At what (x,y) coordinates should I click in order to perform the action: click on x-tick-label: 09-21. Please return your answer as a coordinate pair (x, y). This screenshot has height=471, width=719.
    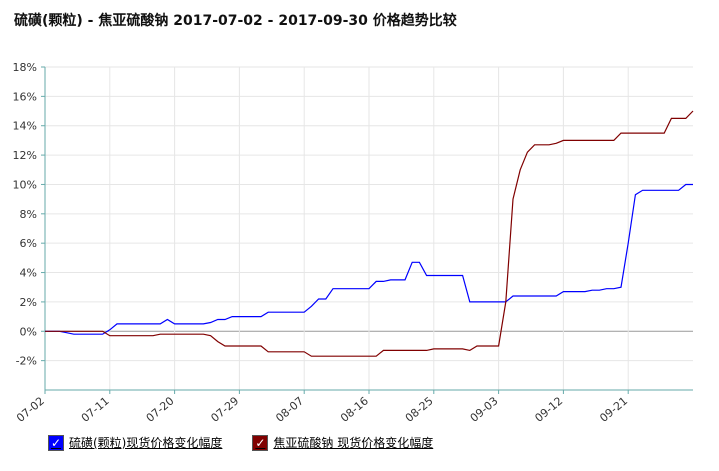
    Looking at the image, I should click on (613, 409).